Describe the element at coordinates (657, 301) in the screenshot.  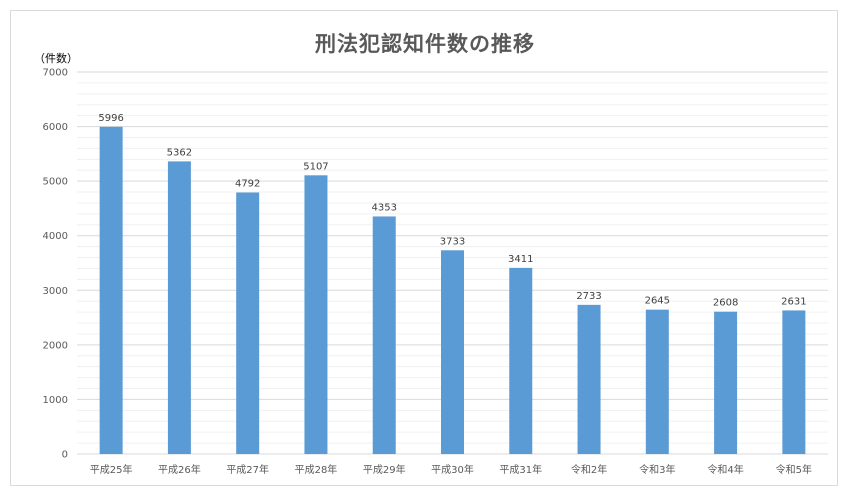
I see `bar-value-label: 2645` at that location.